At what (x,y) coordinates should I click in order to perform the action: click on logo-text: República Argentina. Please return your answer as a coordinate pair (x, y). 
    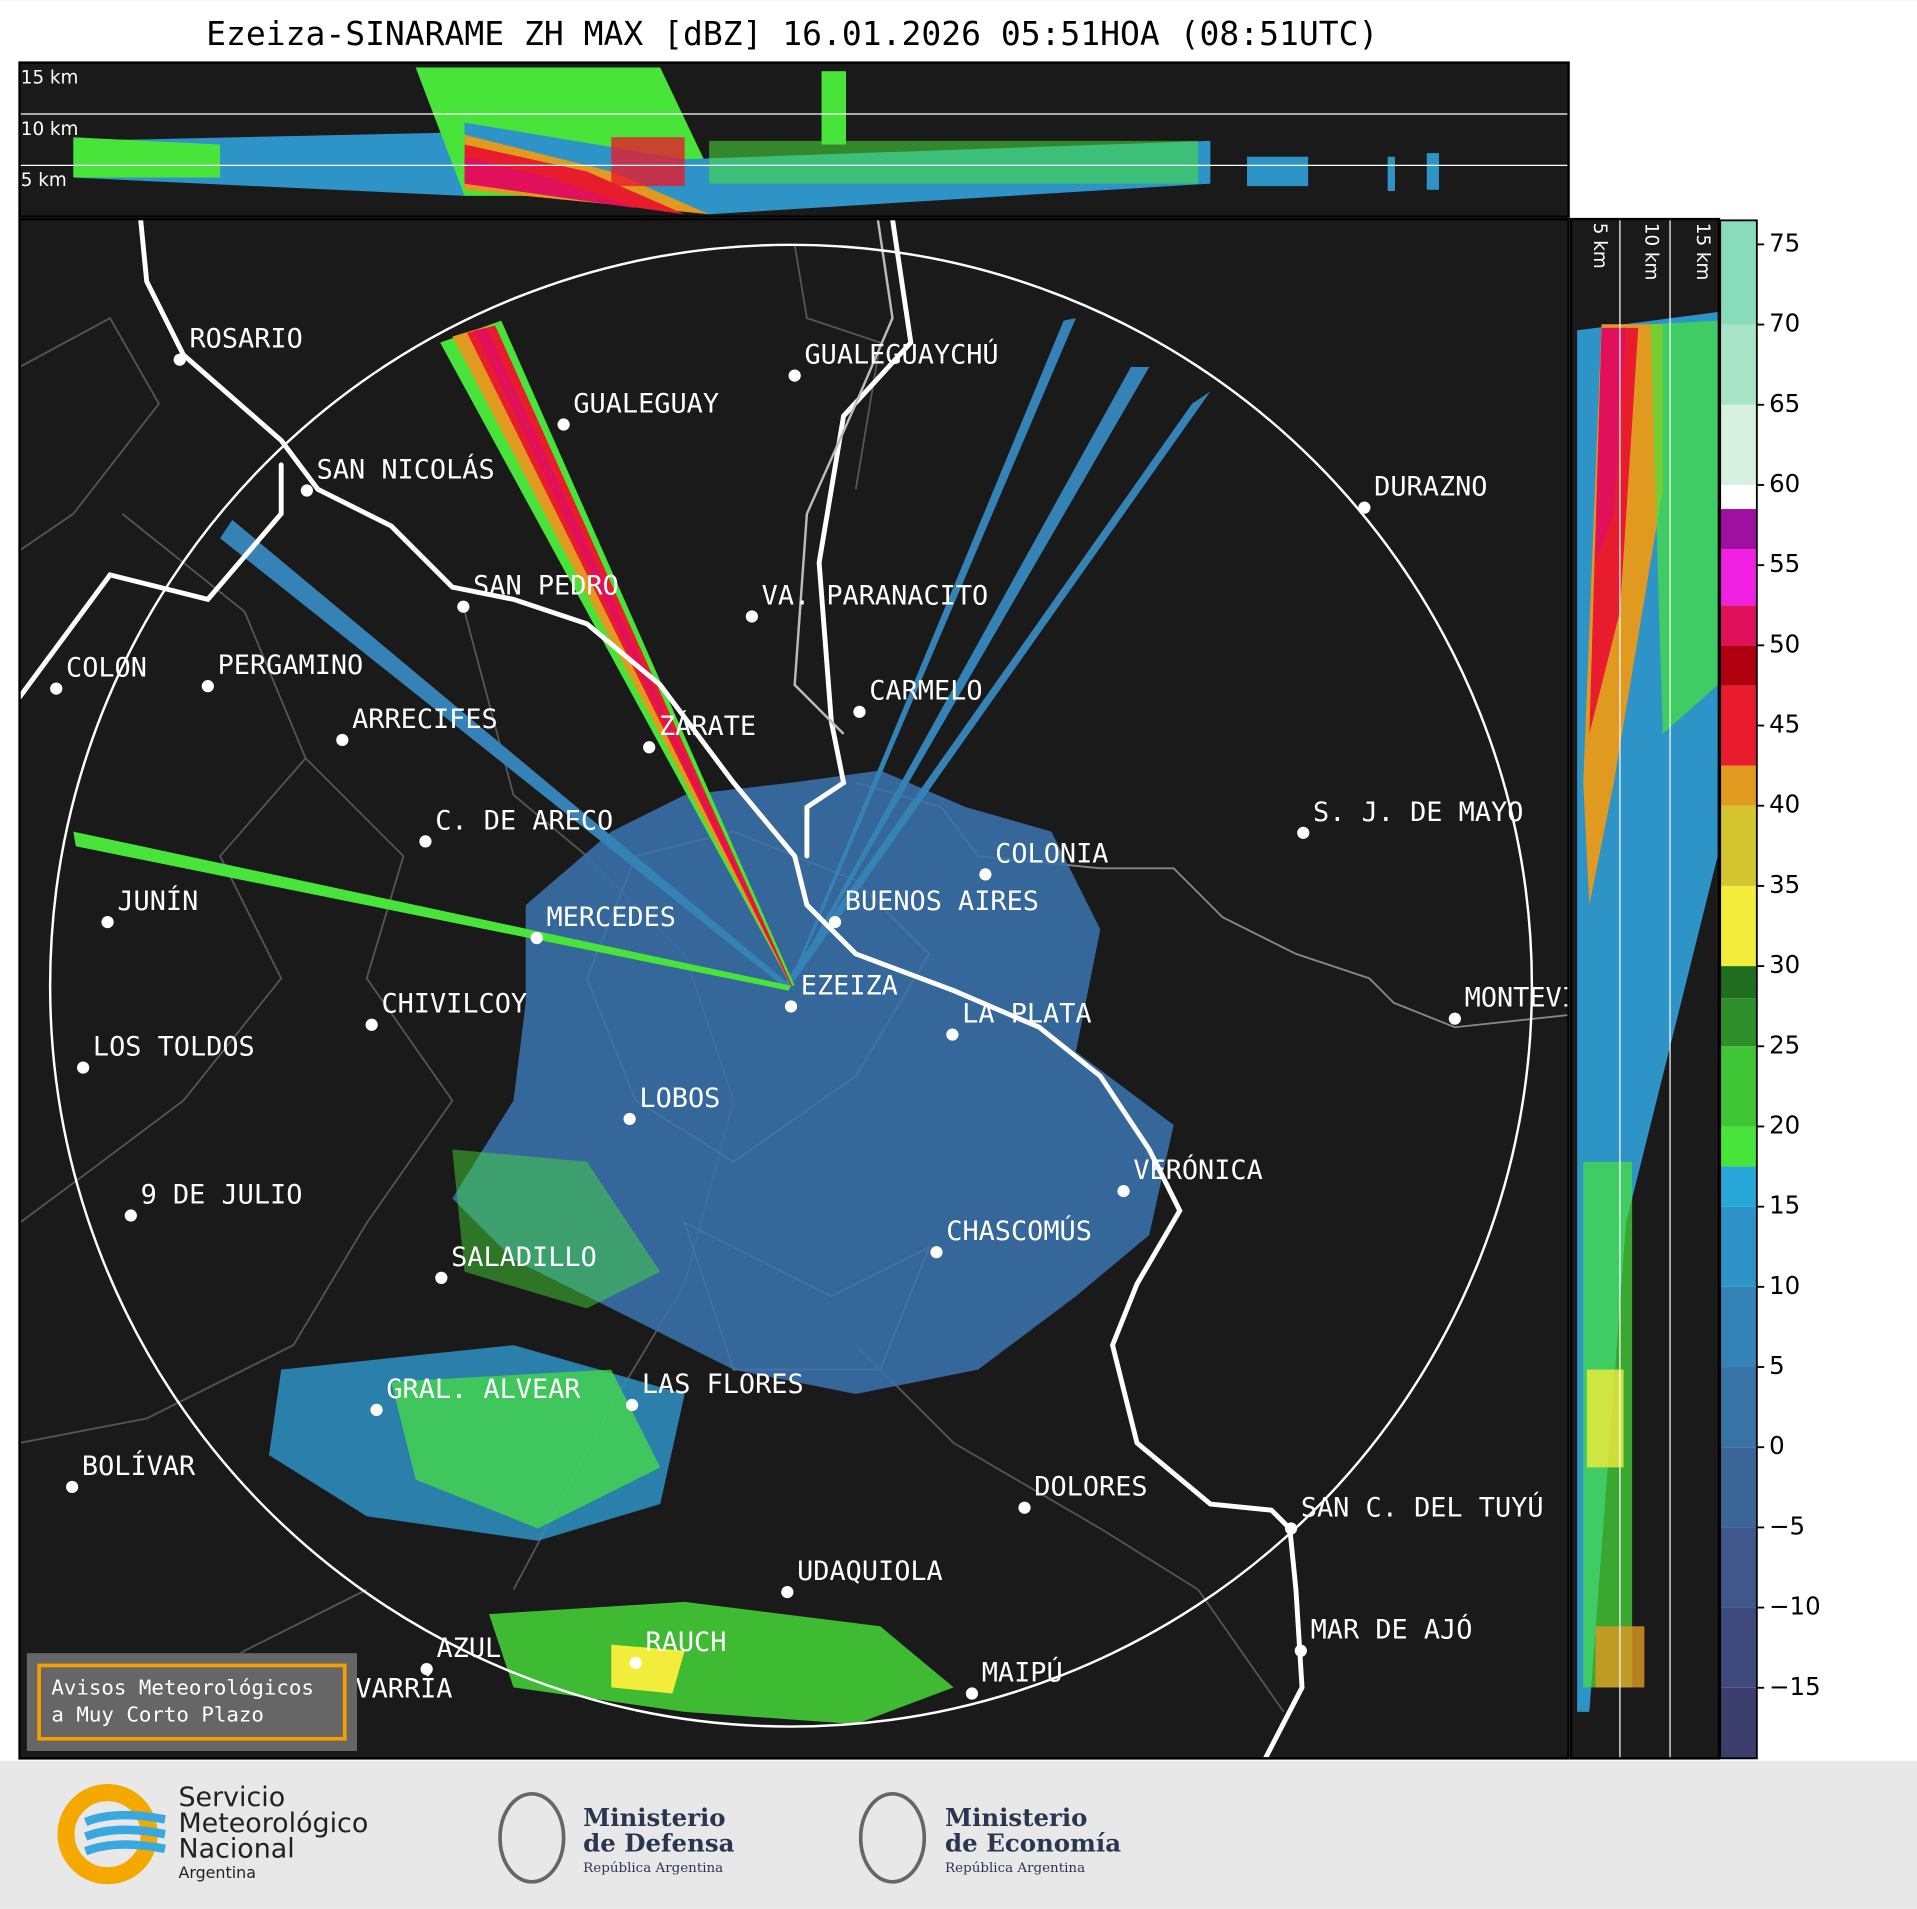
    Looking at the image, I should click on (653, 1868).